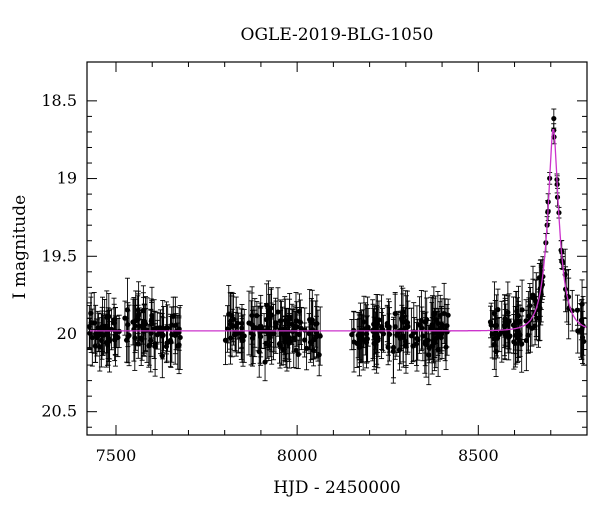 Image resolution: width=600 pixels, height=512 pixels. What do you see at coordinates (337, 35) in the screenshot?
I see `chart-title: OGLE-2019-BLG-1050` at bounding box center [337, 35].